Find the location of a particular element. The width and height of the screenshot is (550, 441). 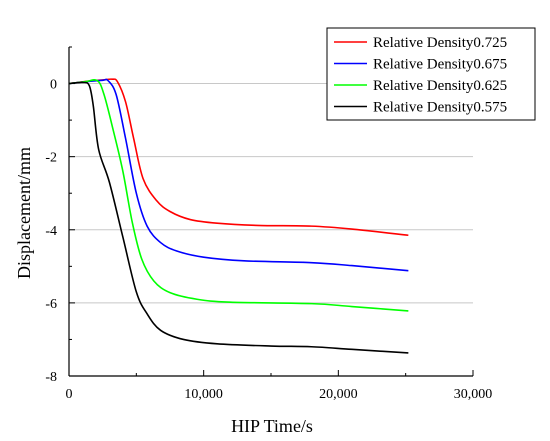

x-tick-label: 10,000 is located at coordinates (203, 394).